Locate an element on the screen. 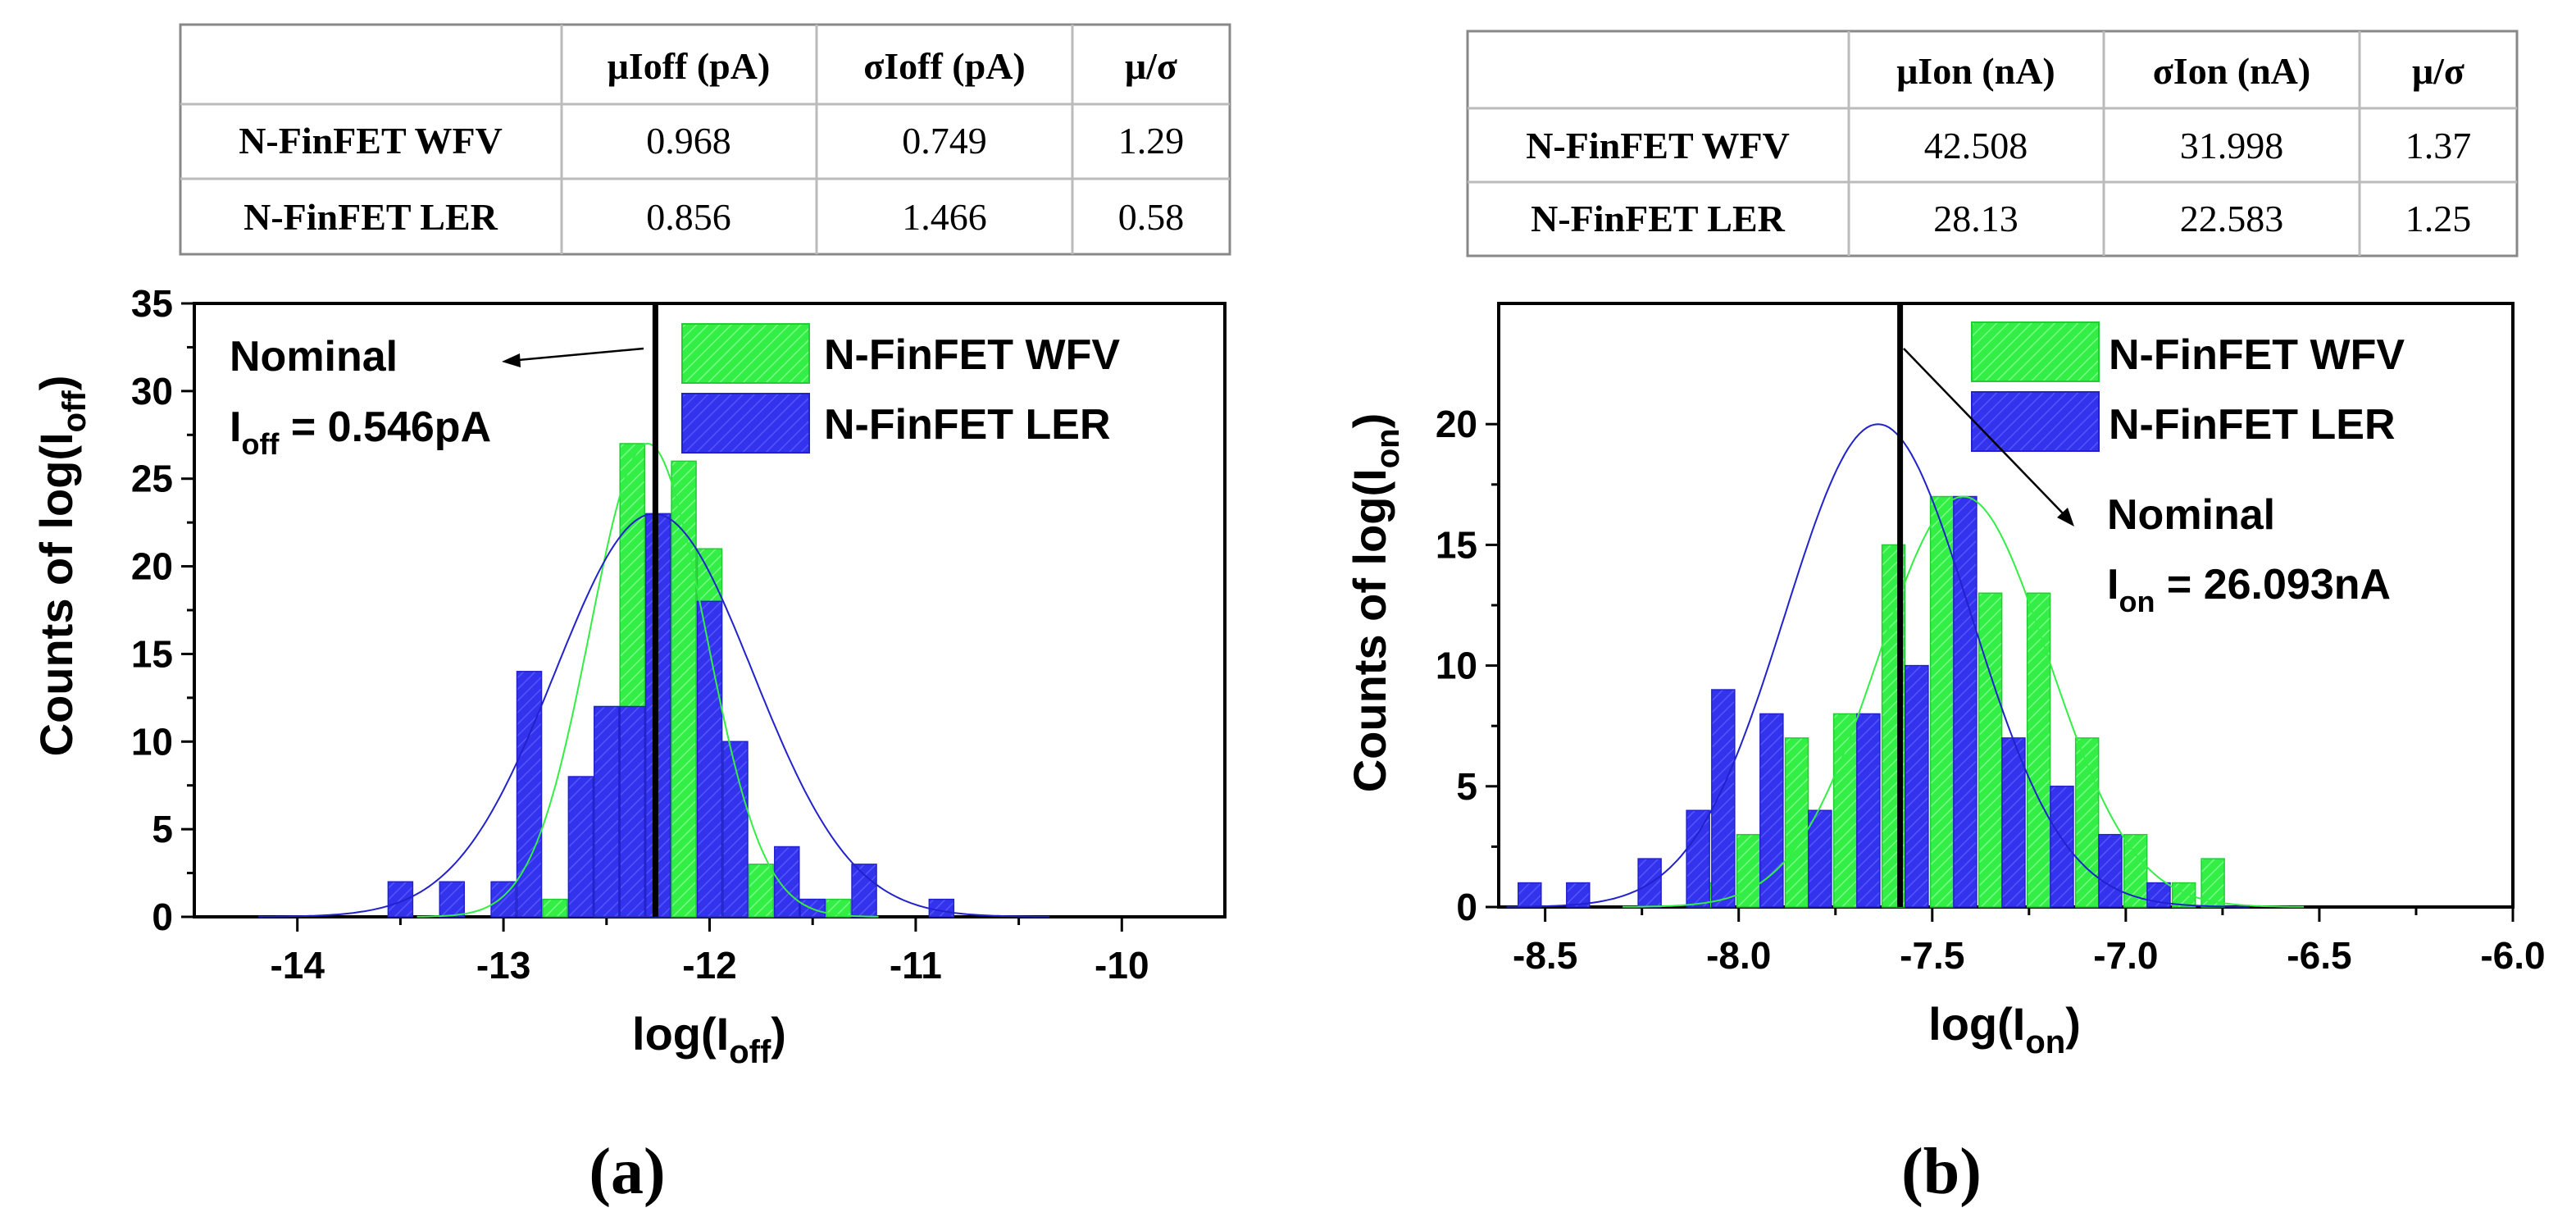 This screenshot has height=1217, width=2576. bars-ler-b is located at coordinates (1844, 702).